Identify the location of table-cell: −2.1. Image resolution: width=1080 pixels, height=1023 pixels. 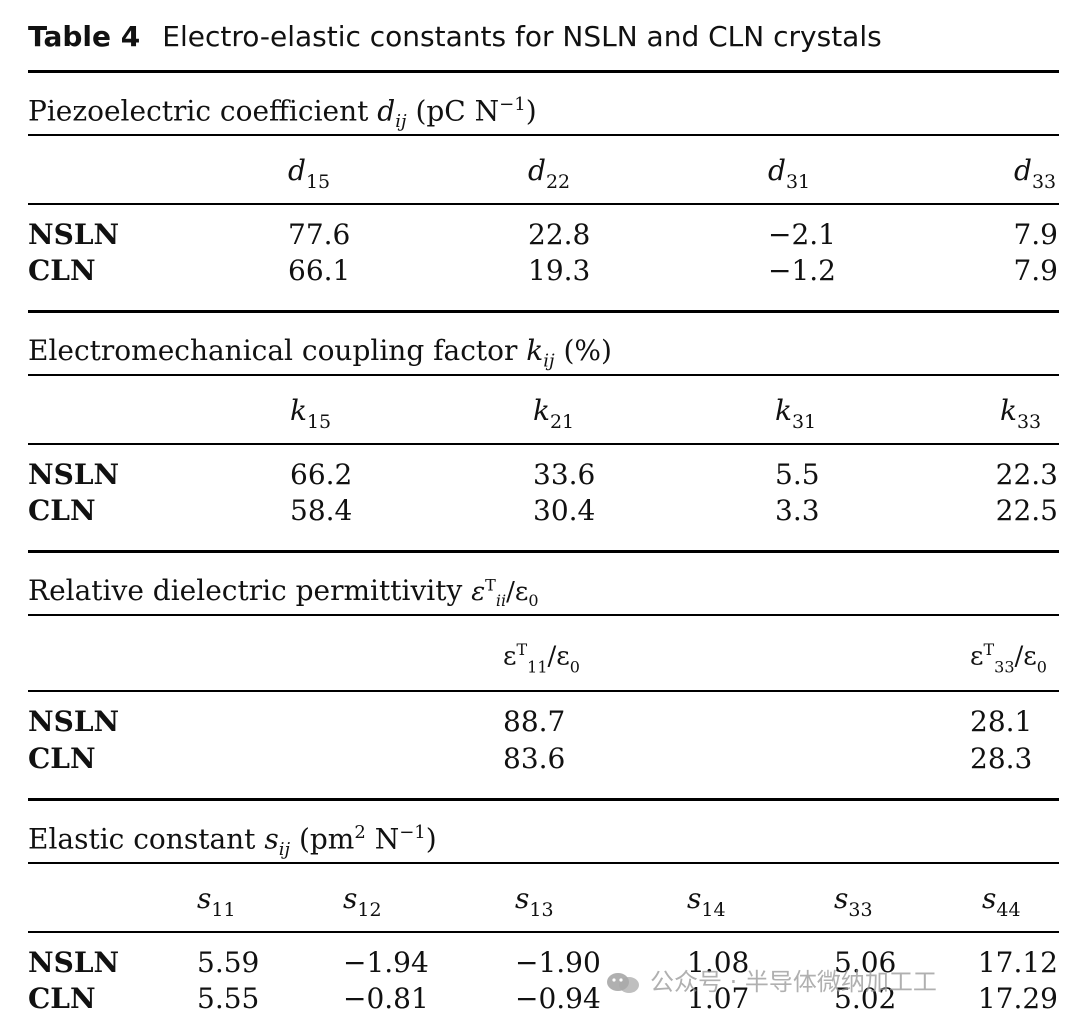
(802, 234).